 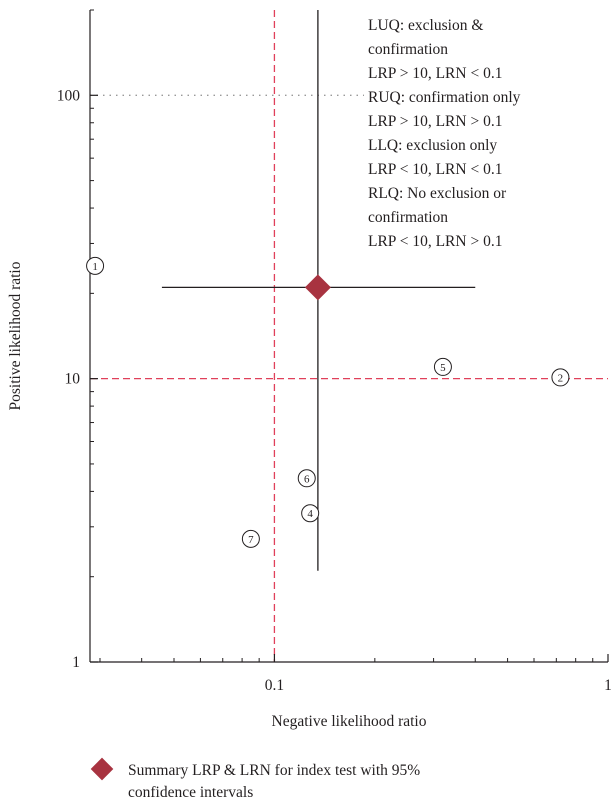 What do you see at coordinates (15, 335) in the screenshot?
I see `y-axis-label: Positive likelihood ratio` at bounding box center [15, 335].